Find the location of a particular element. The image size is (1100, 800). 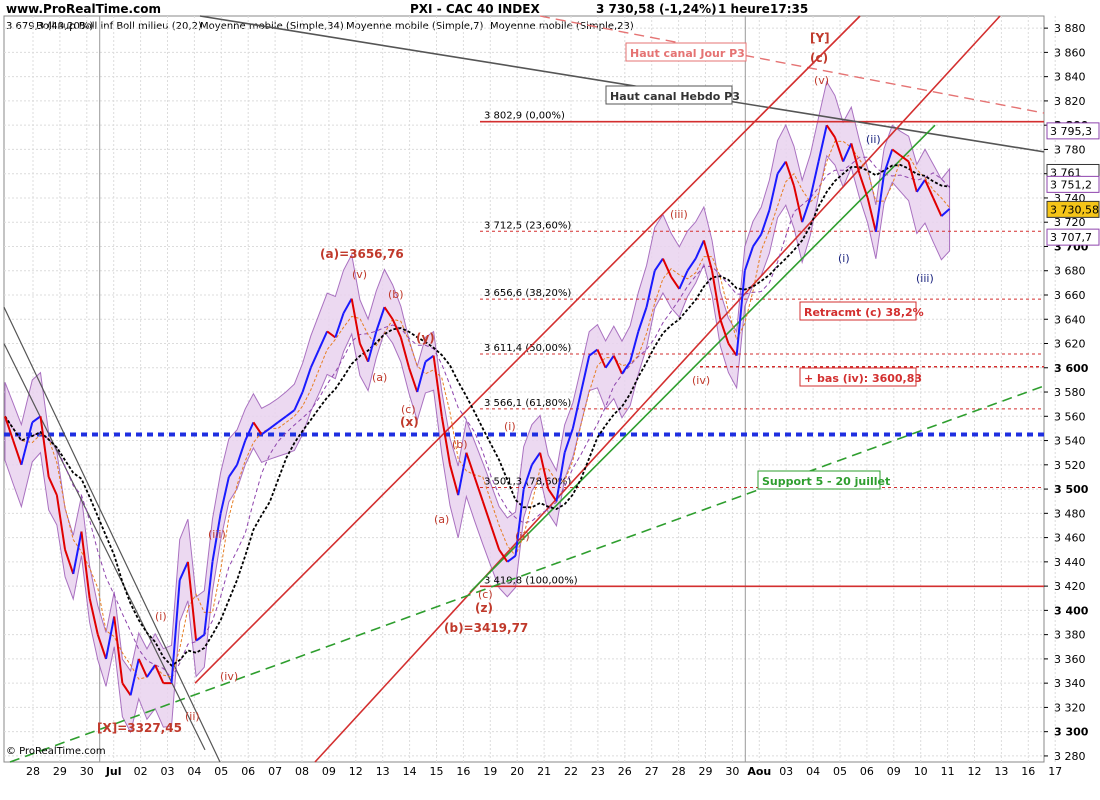

bas-iv-label: + bas (iv): 3600,83 is located at coordinates (863, 378).